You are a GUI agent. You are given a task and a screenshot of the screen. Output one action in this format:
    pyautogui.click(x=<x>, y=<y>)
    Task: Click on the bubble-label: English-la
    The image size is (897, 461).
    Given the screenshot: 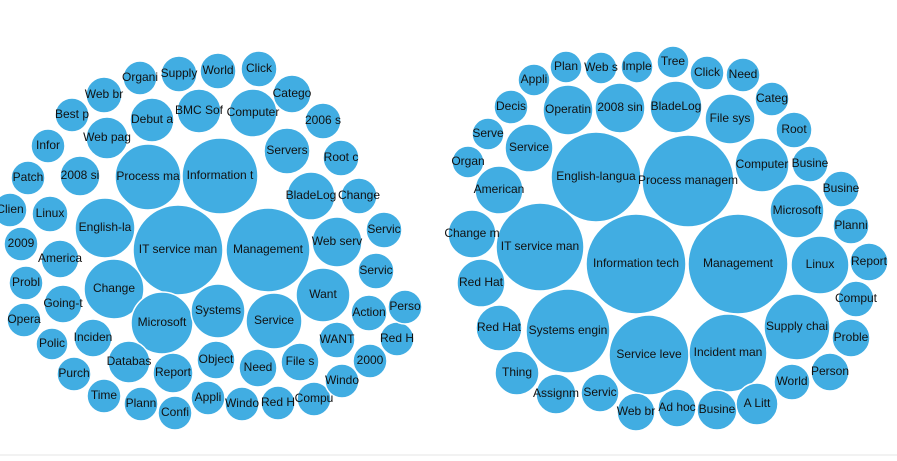 What is the action you would take?
    pyautogui.click(x=105, y=227)
    